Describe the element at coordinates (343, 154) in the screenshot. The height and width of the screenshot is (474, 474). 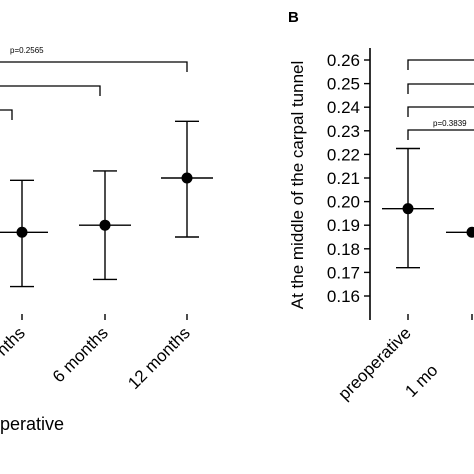
I see `y-tick-label: 0.22` at that location.